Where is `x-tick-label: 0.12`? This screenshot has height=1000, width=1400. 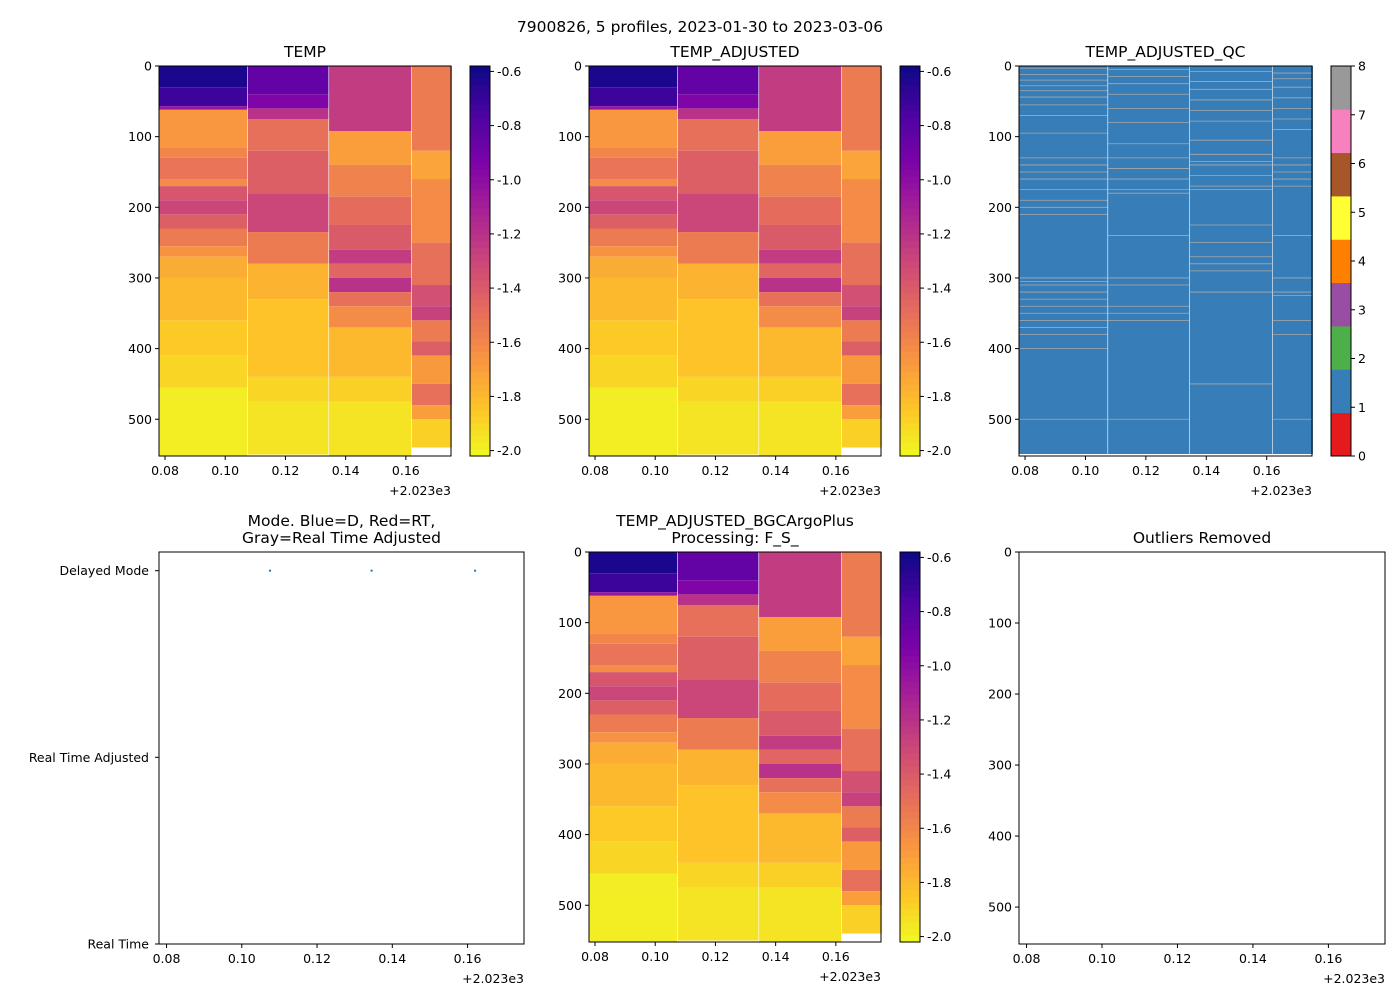 x-tick-label: 0.12 is located at coordinates (1178, 958).